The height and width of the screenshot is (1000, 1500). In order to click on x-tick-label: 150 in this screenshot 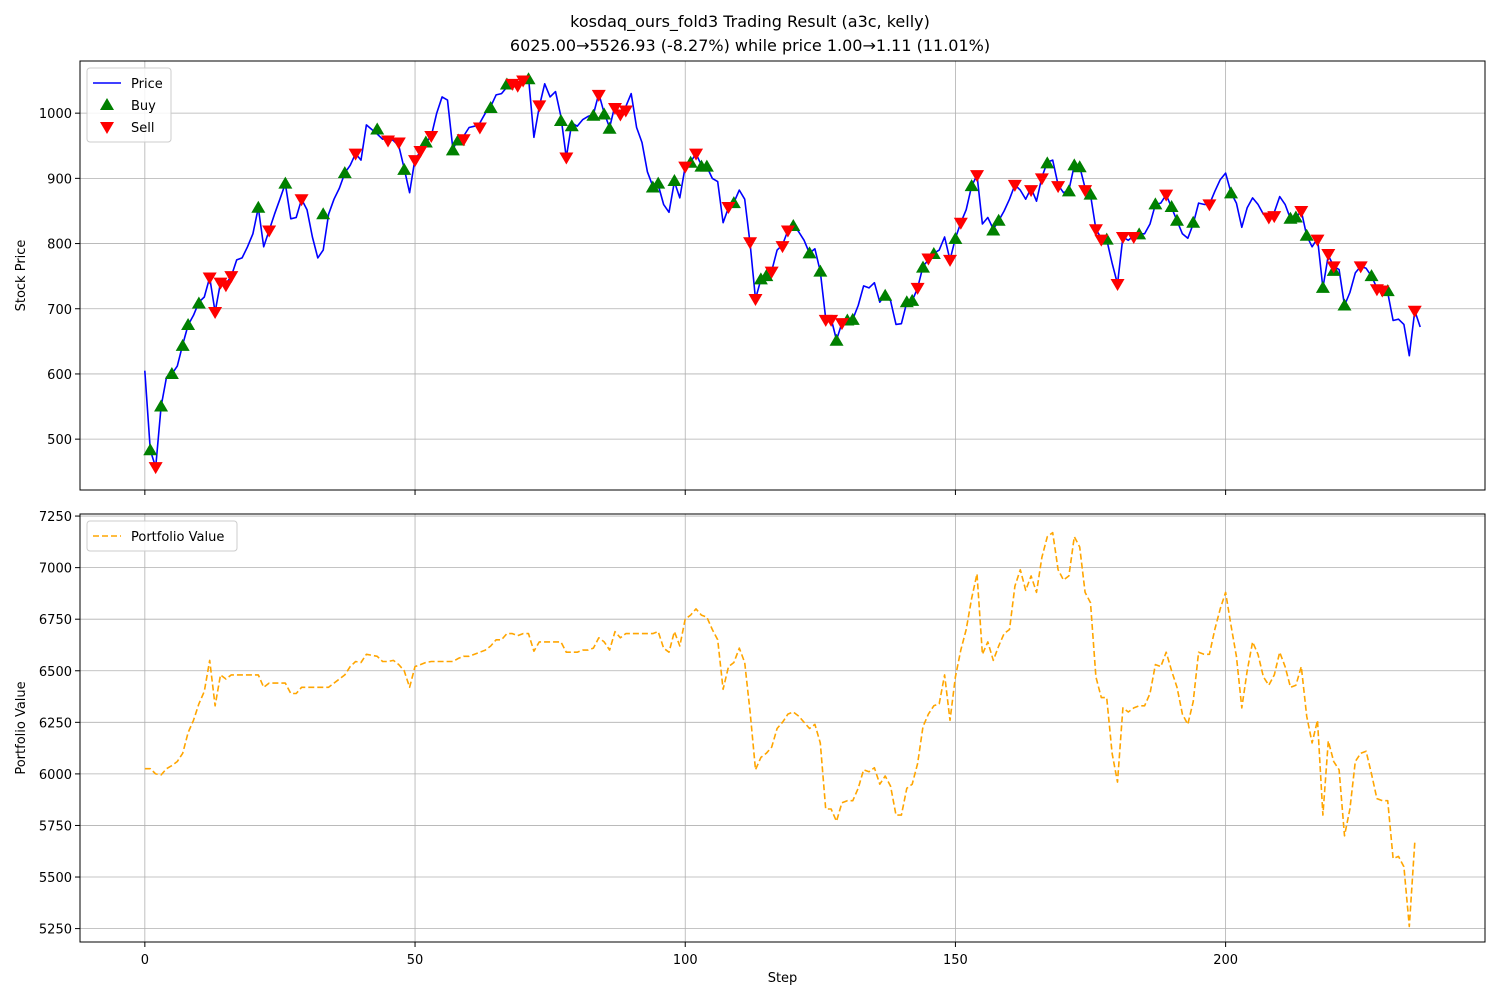, I will do `click(955, 960)`.